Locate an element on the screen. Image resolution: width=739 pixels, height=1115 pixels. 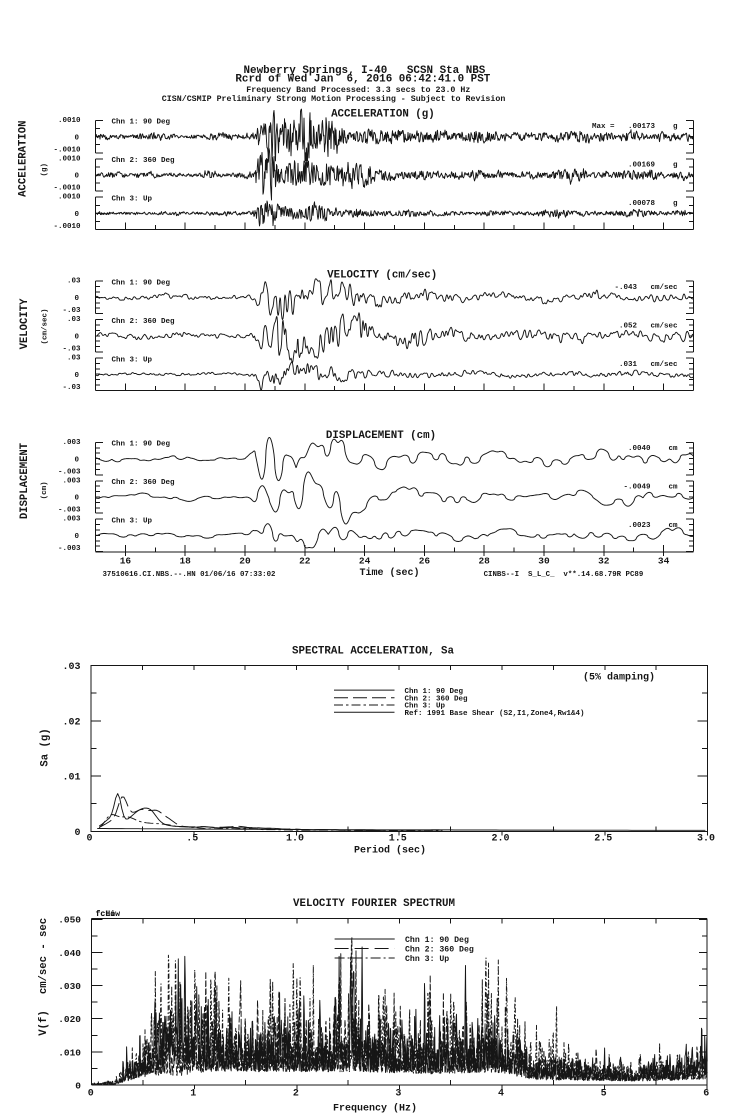
svg-text: -.043 cm/sec is located at coordinates (646, 288).